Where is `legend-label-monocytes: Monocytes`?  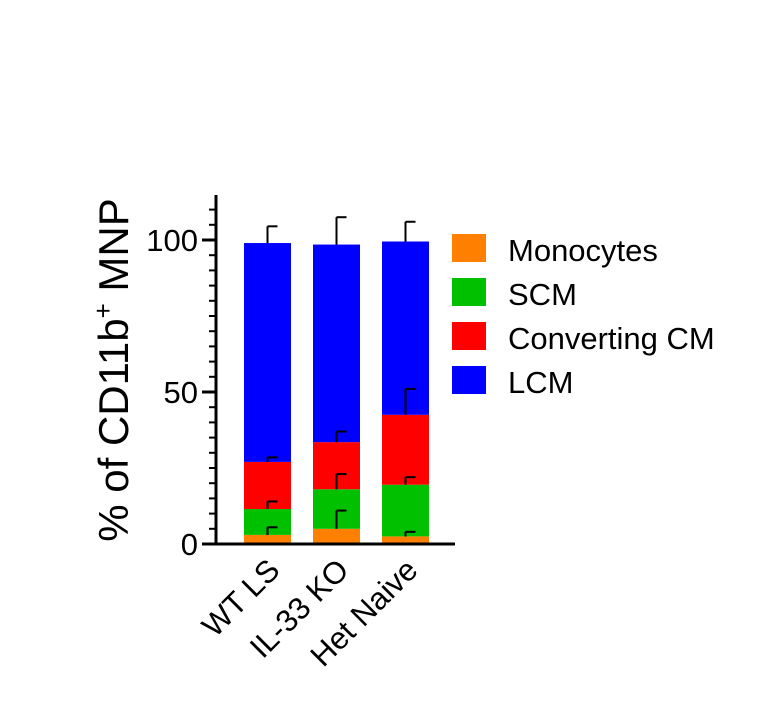 legend-label-monocytes: Monocytes is located at coordinates (583, 250).